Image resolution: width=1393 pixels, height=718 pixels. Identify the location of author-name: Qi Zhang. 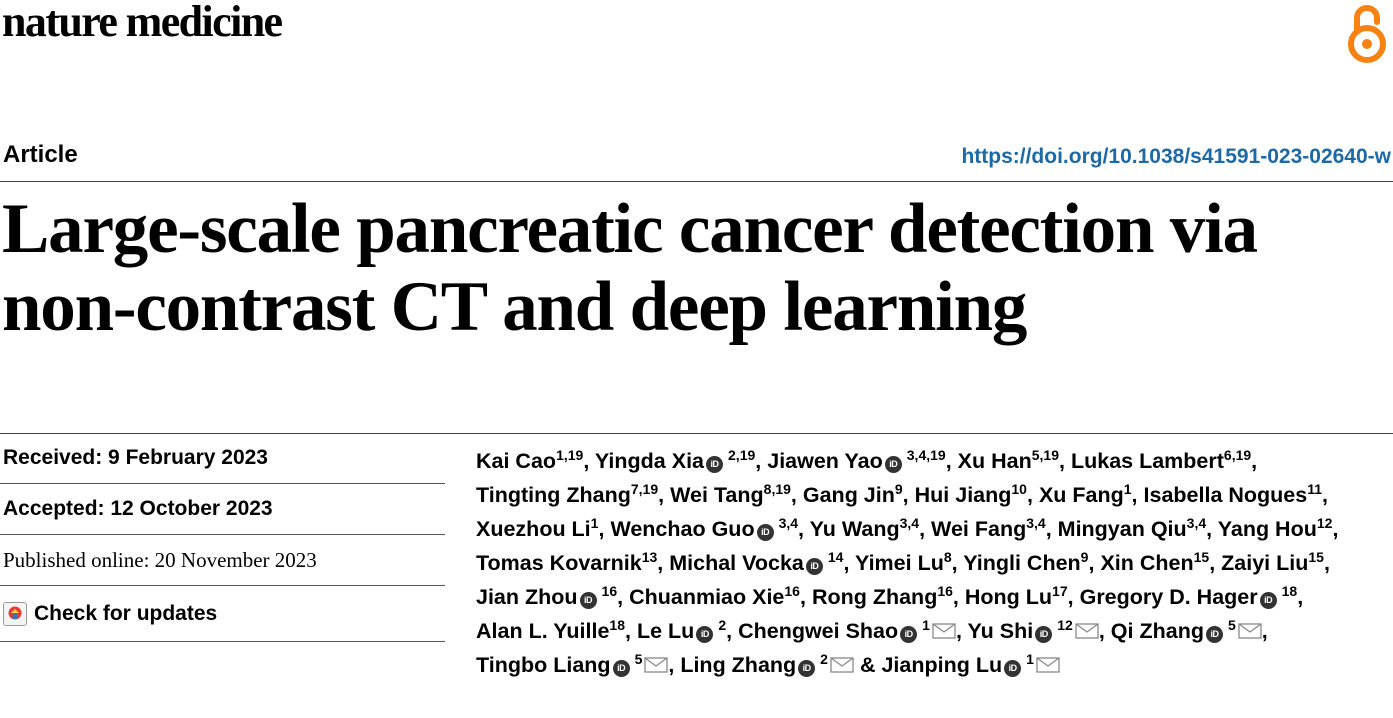
(1157, 631).